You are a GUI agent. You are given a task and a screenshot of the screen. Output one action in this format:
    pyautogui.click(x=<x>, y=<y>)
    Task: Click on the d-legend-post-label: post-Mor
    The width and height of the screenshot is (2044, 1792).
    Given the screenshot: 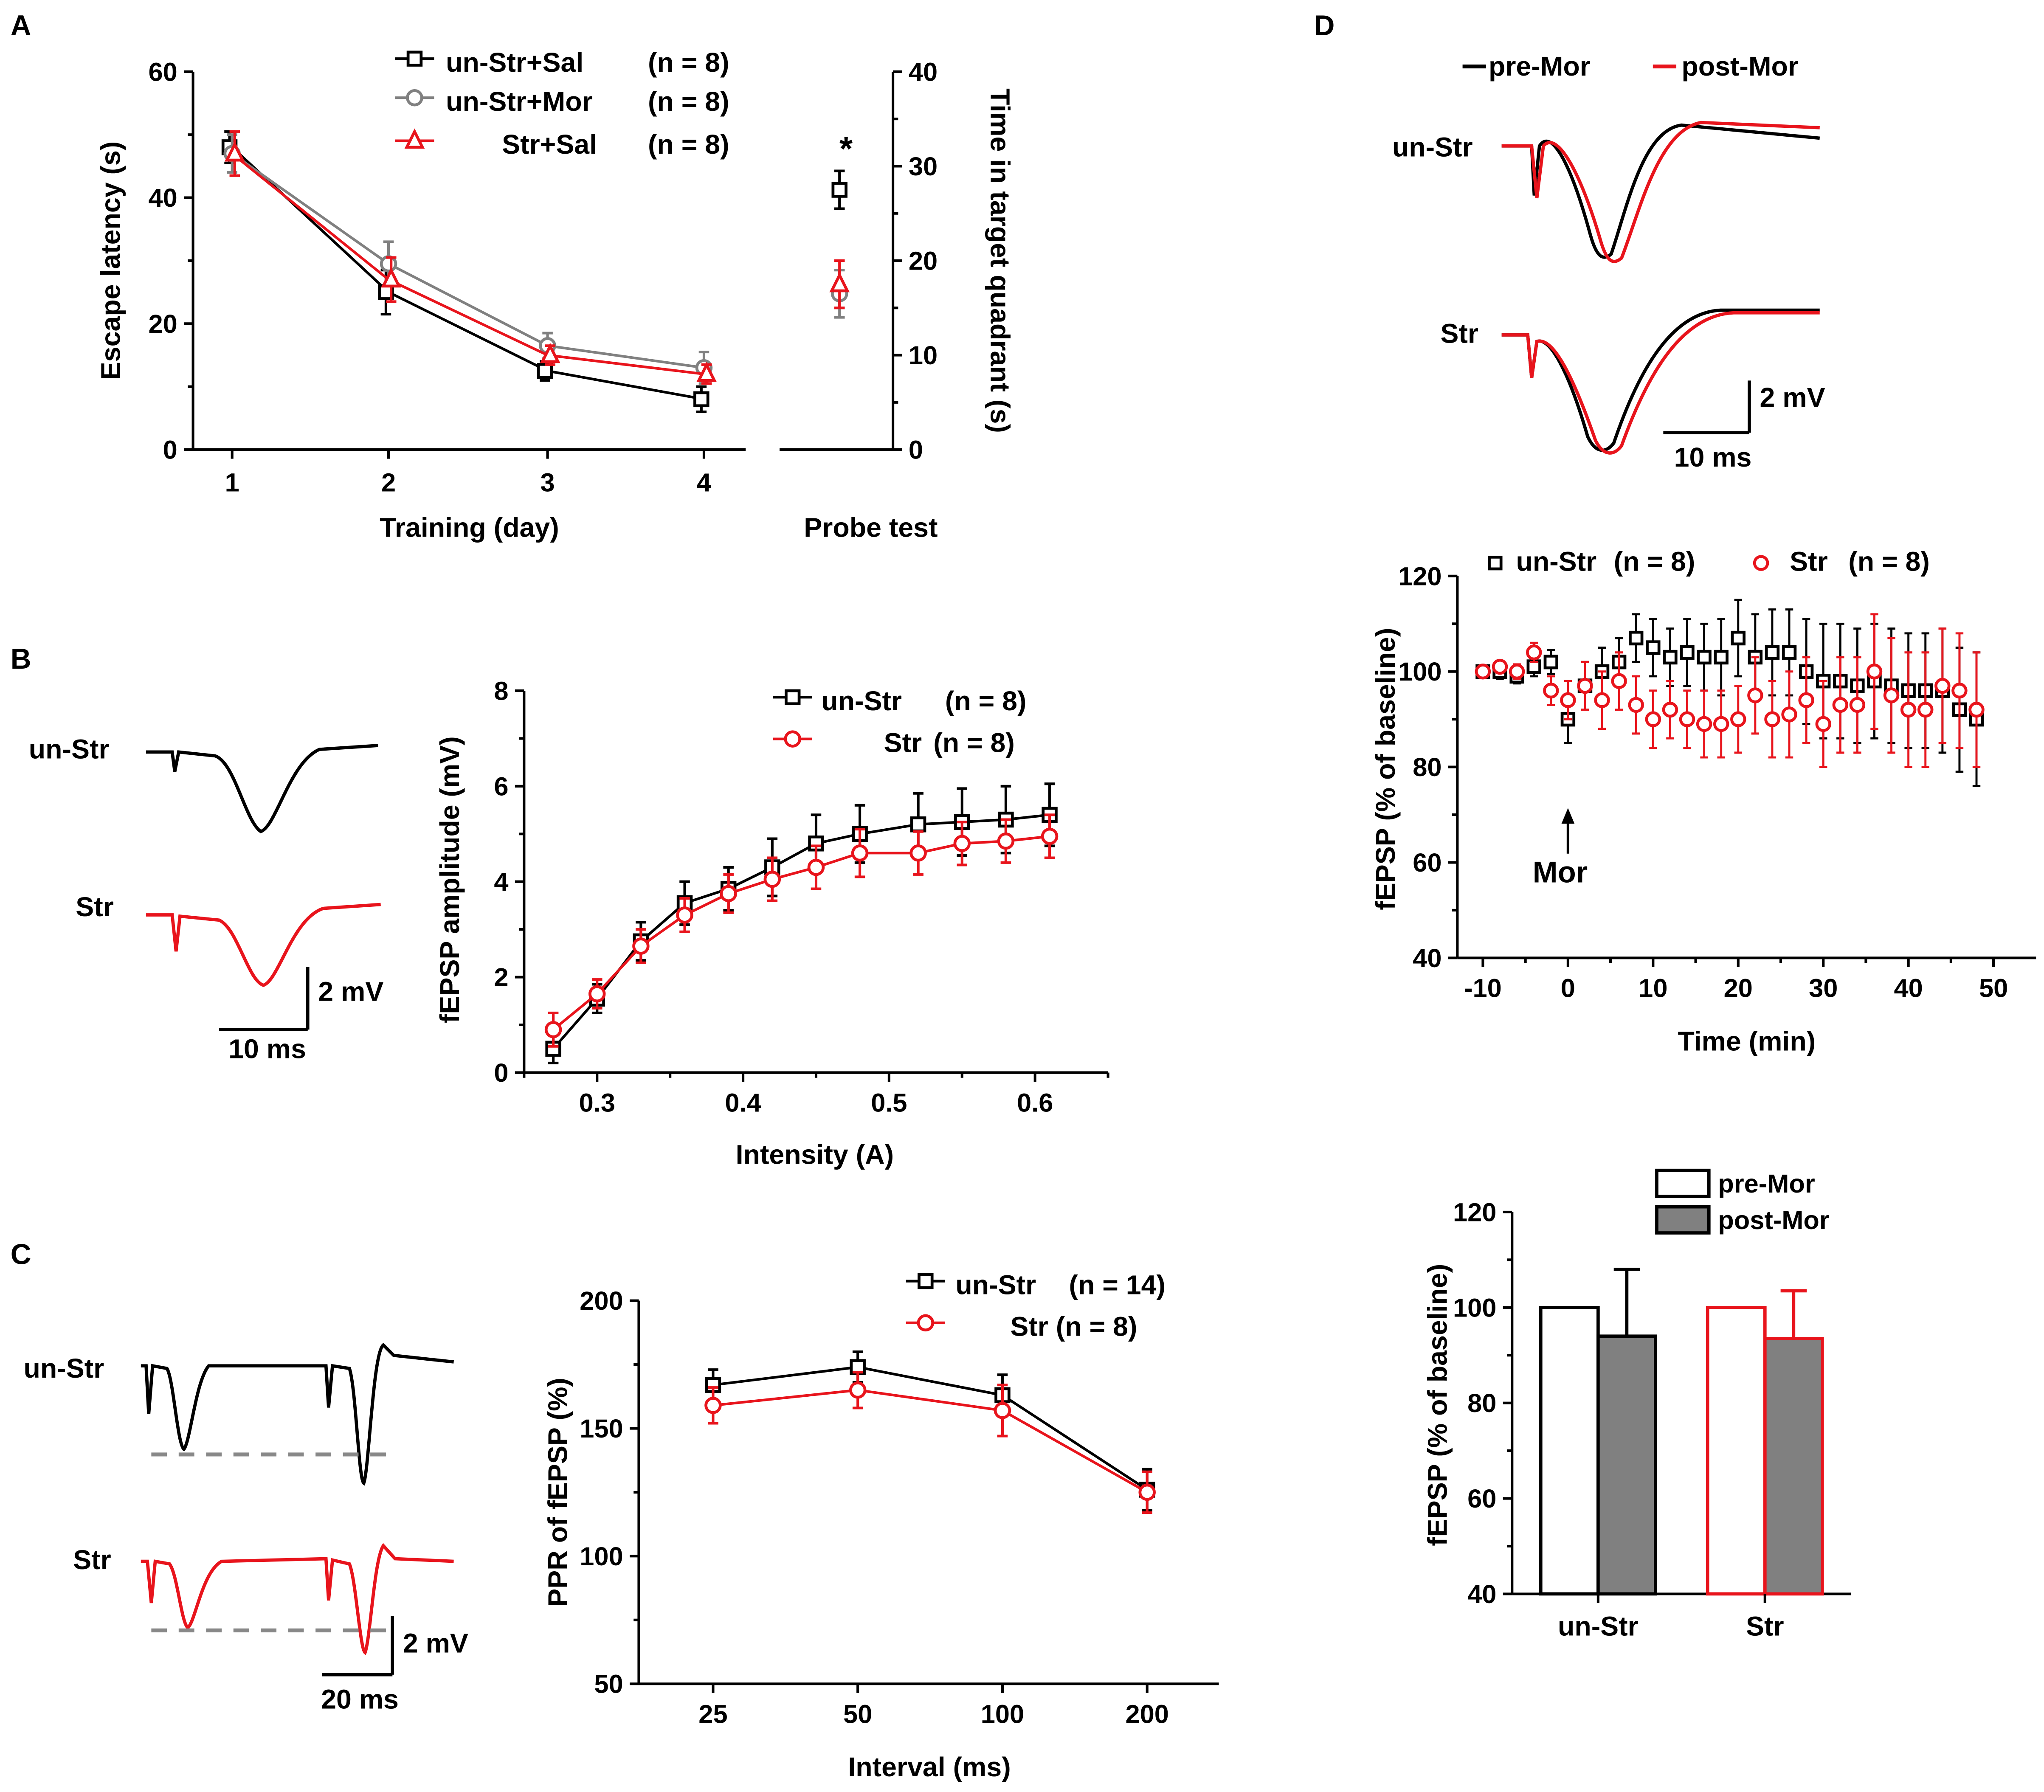 What is the action you would take?
    pyautogui.click(x=1740, y=66)
    